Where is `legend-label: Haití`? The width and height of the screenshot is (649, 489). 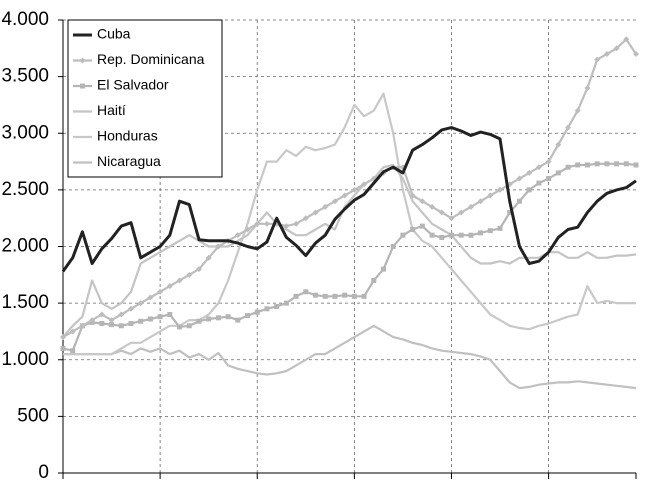
legend-label: Haití is located at coordinates (111, 110).